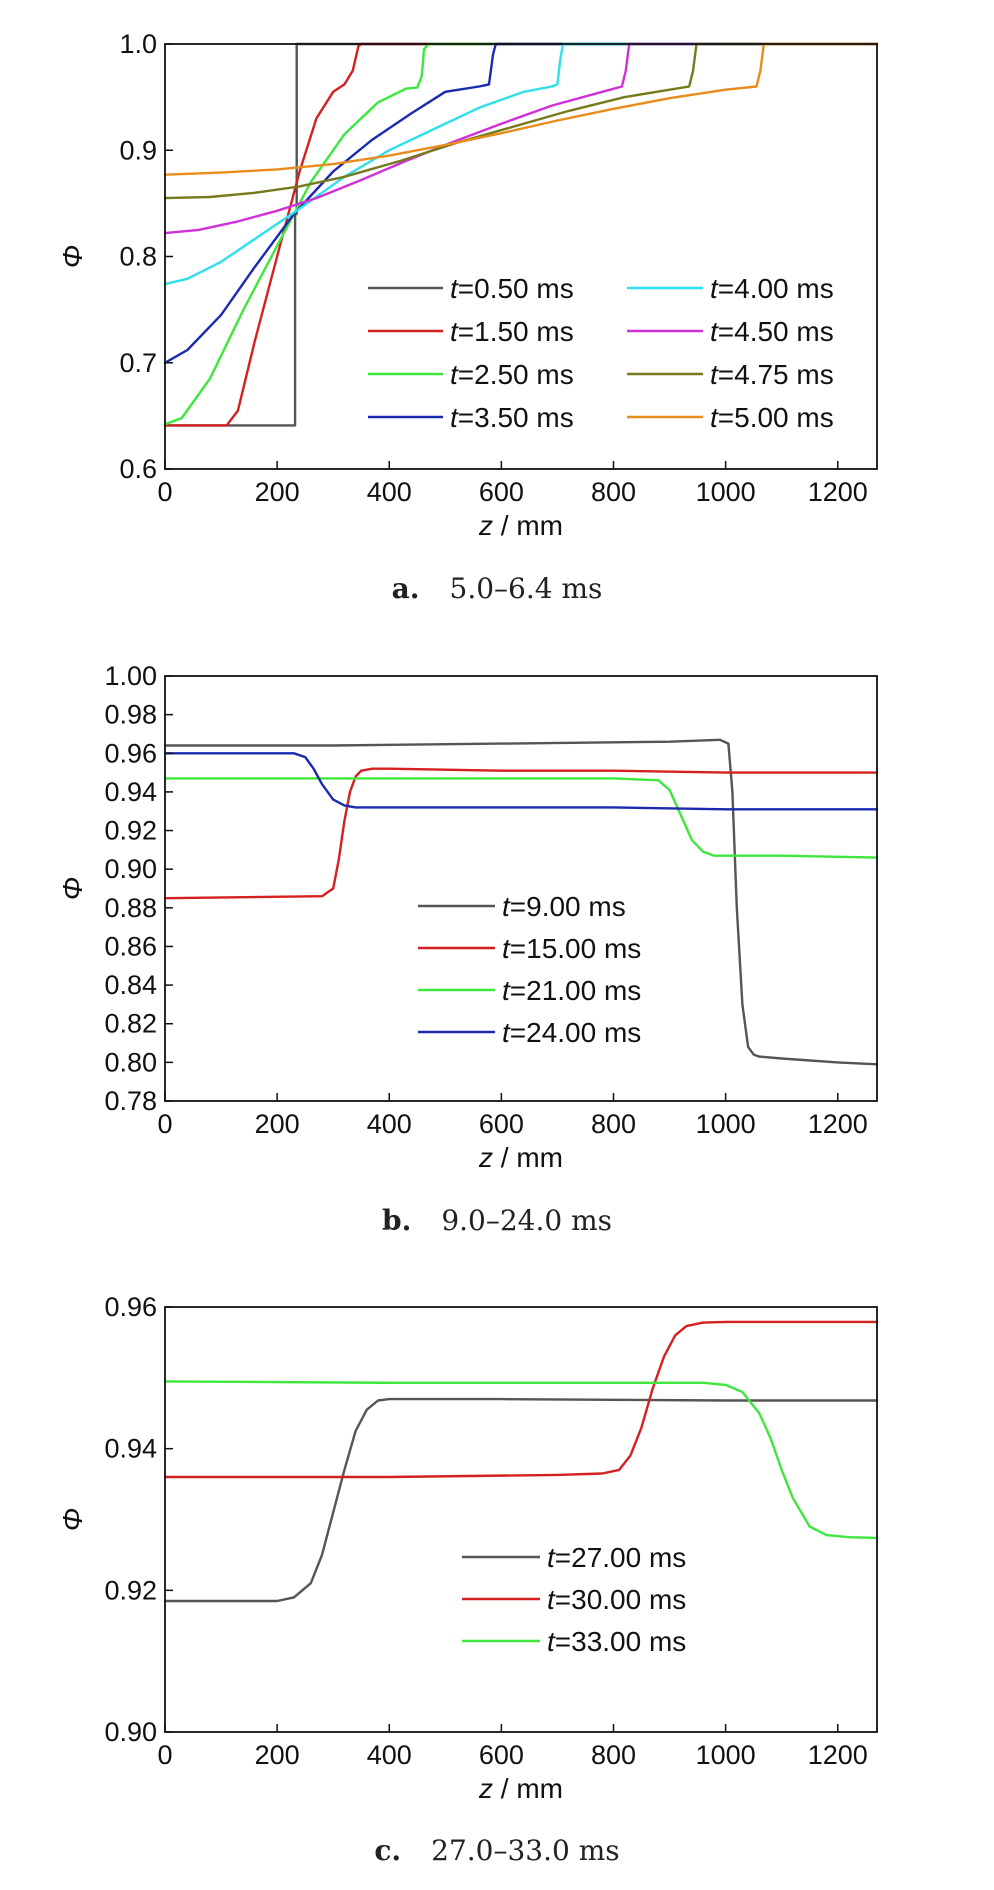 The height and width of the screenshot is (1890, 994). I want to click on legend-label-6: t=4.50 ms, so click(772, 331).